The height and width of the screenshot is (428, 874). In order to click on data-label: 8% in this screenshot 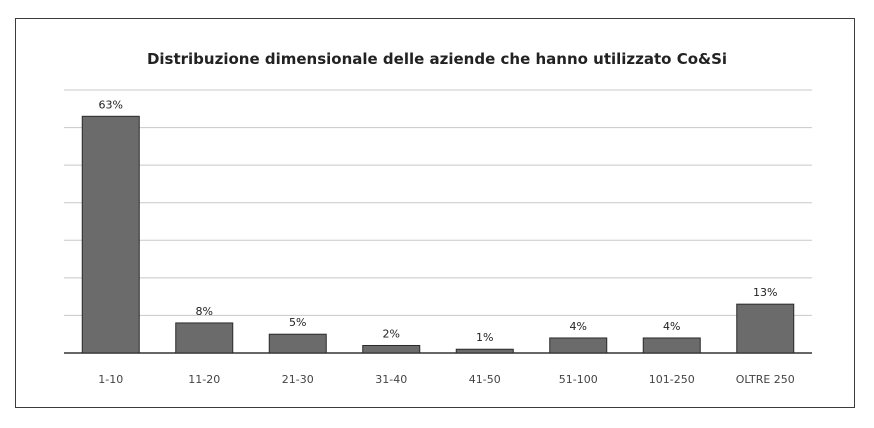, I will do `click(204, 311)`.